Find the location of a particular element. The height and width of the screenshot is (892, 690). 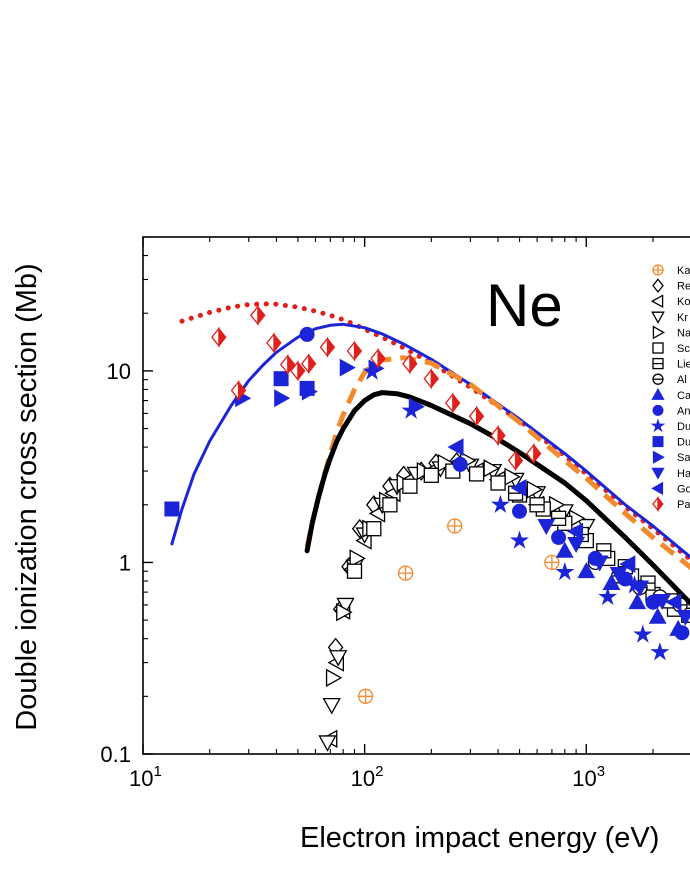

black-solid-curve is located at coordinates (497, 498).